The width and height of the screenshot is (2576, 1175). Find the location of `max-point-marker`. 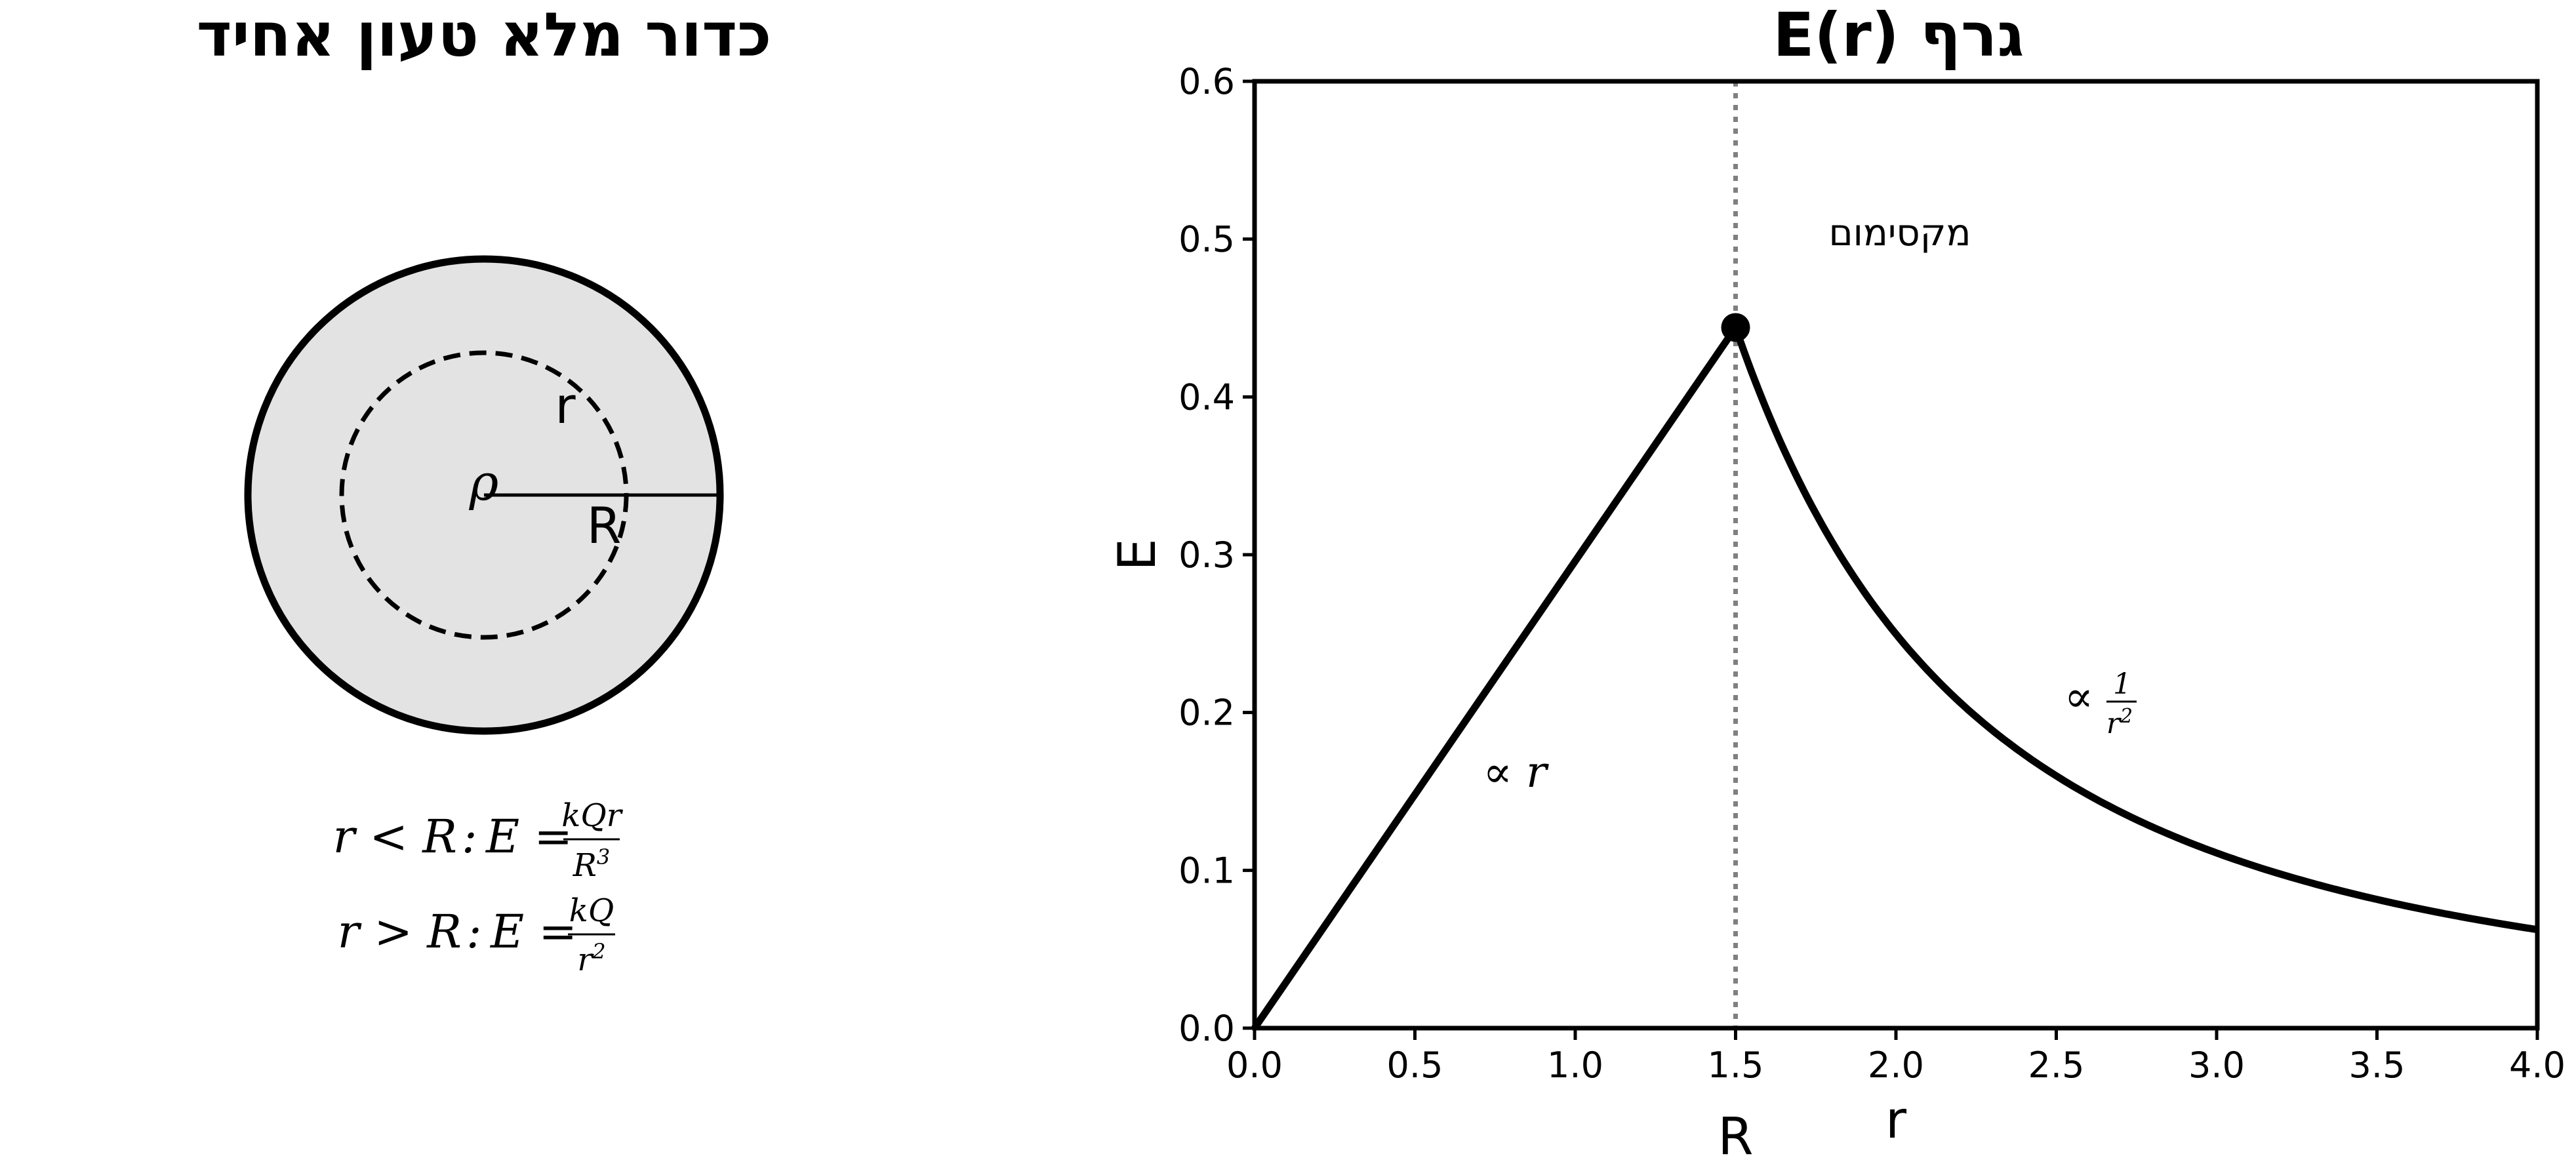

max-point-marker is located at coordinates (1735, 327).